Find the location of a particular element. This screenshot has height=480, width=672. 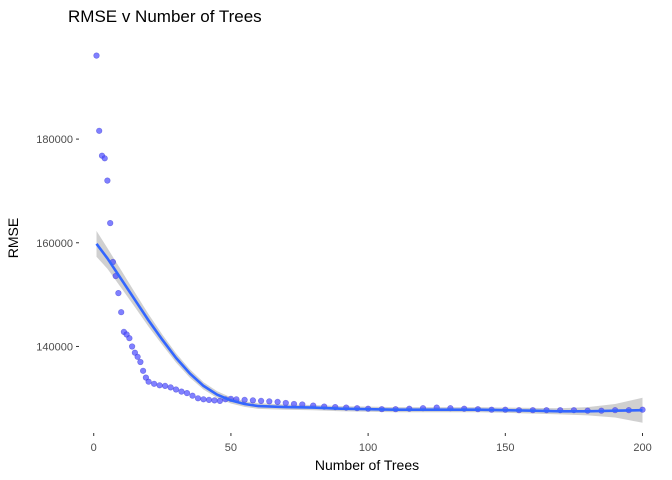

x-axis: 0 50 100 150 200 is located at coordinates (371, 443).